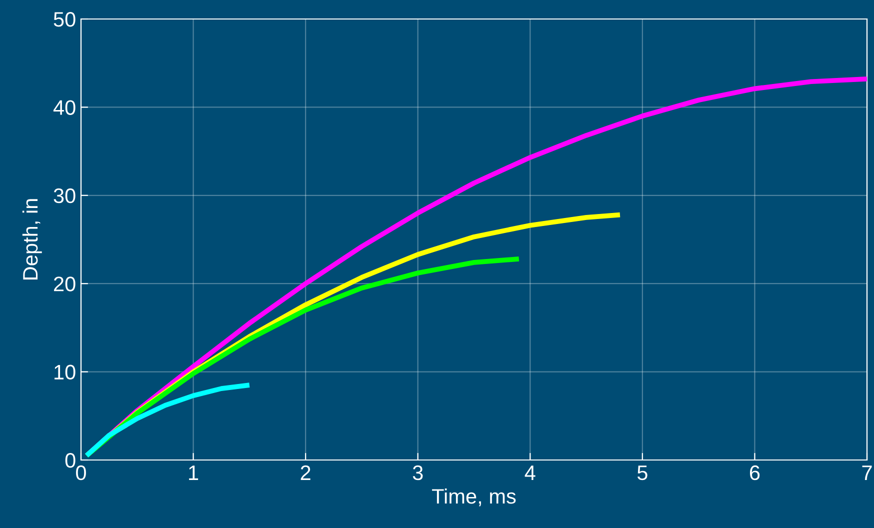 This screenshot has width=874, height=528. I want to click on y-tick-label: 20, so click(65, 284).